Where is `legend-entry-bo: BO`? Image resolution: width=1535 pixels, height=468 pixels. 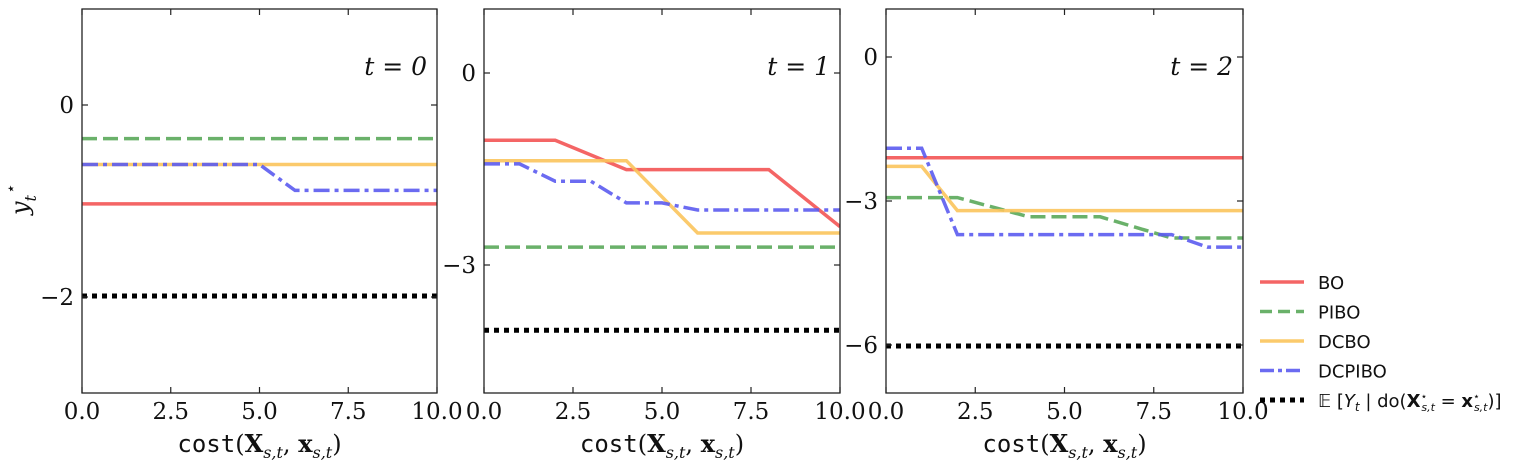 legend-entry-bo: BO is located at coordinates (1302, 283).